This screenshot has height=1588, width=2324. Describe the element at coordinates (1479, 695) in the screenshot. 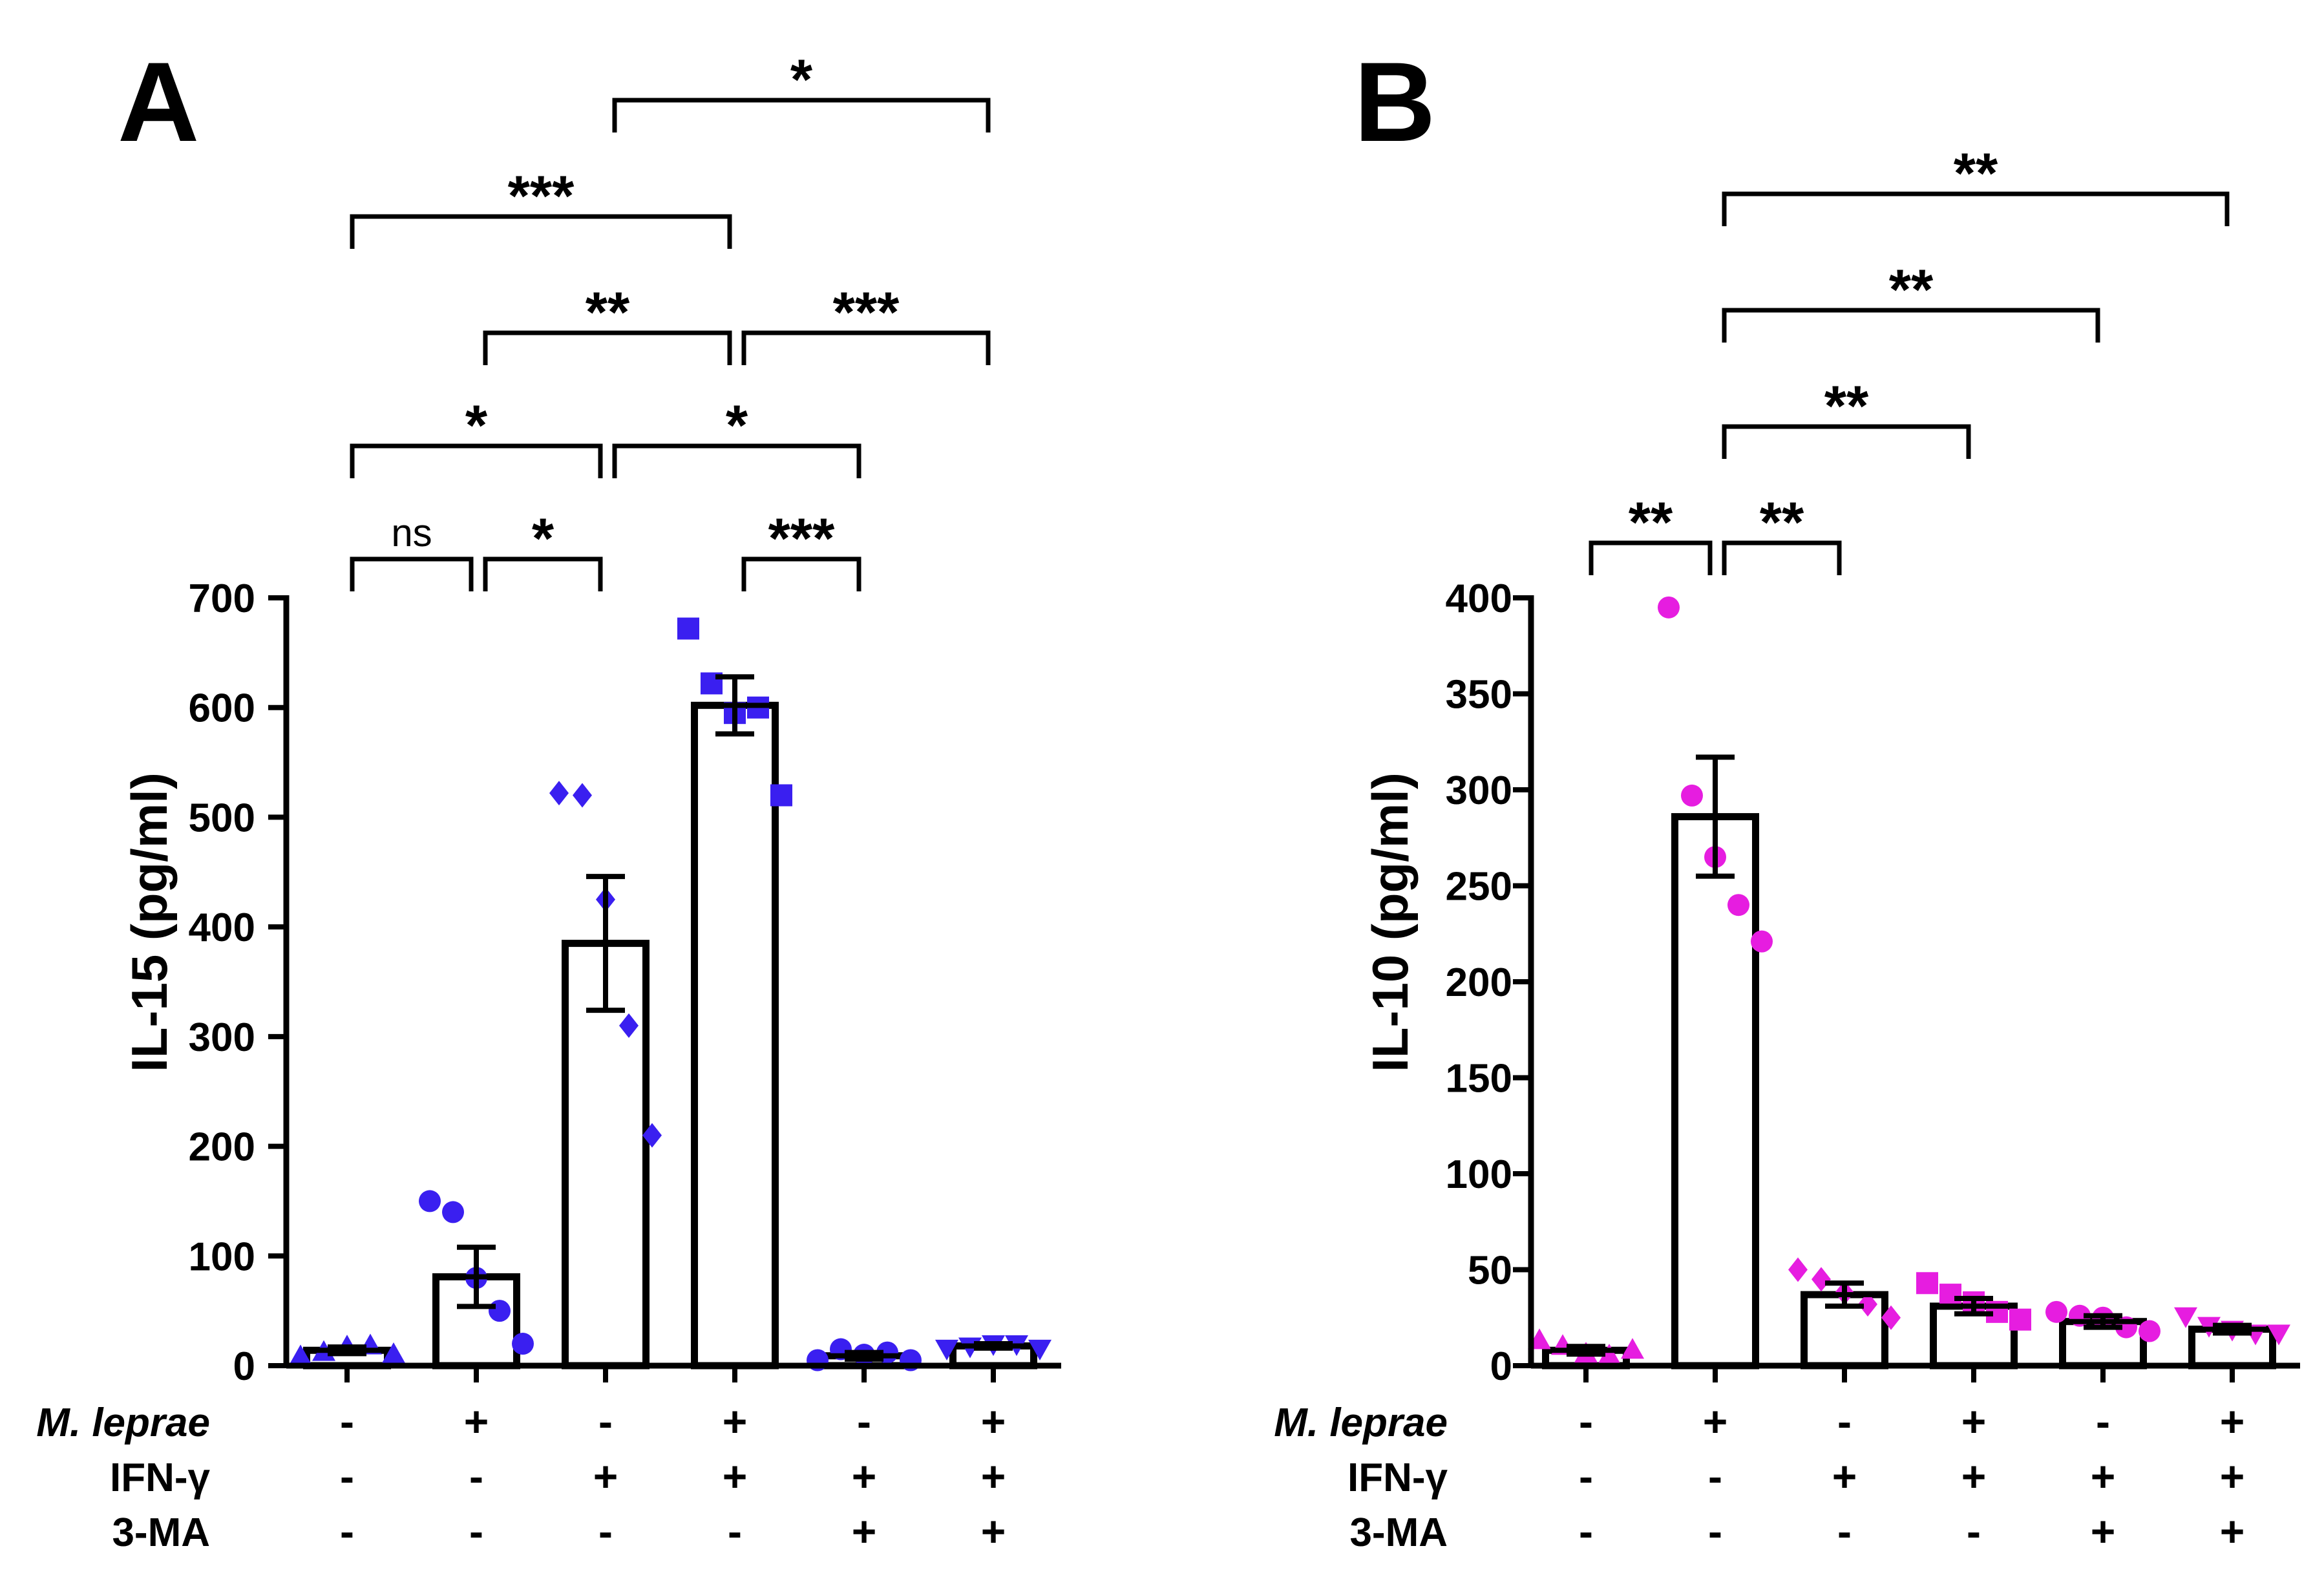

I see `y-tick-label: 350` at that location.